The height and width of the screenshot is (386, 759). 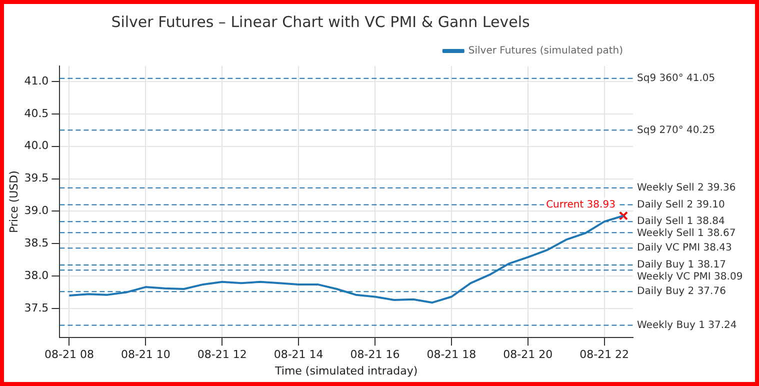 What do you see at coordinates (320, 21) in the screenshot?
I see `chart-title: Silver Futures – Linear Chart with VC PMI & Gann Levels` at bounding box center [320, 21].